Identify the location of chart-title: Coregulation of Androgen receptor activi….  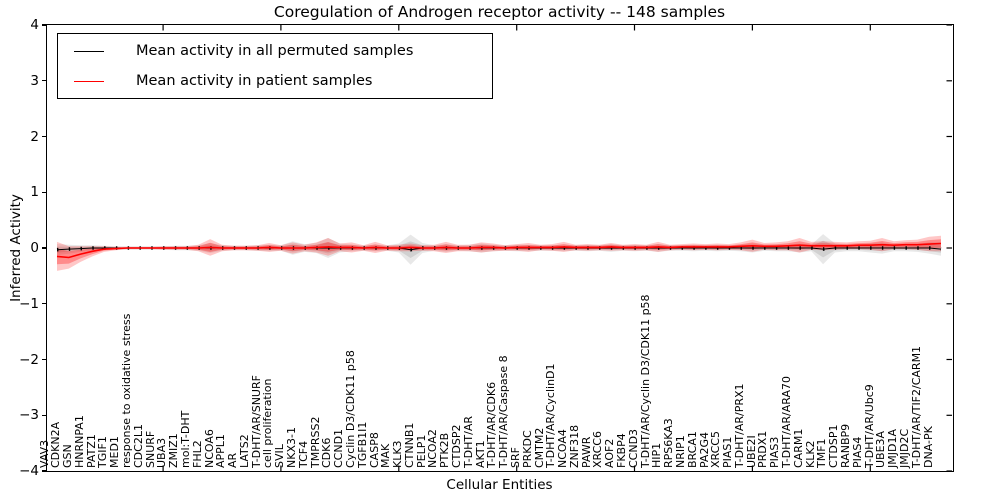
(499, 12).